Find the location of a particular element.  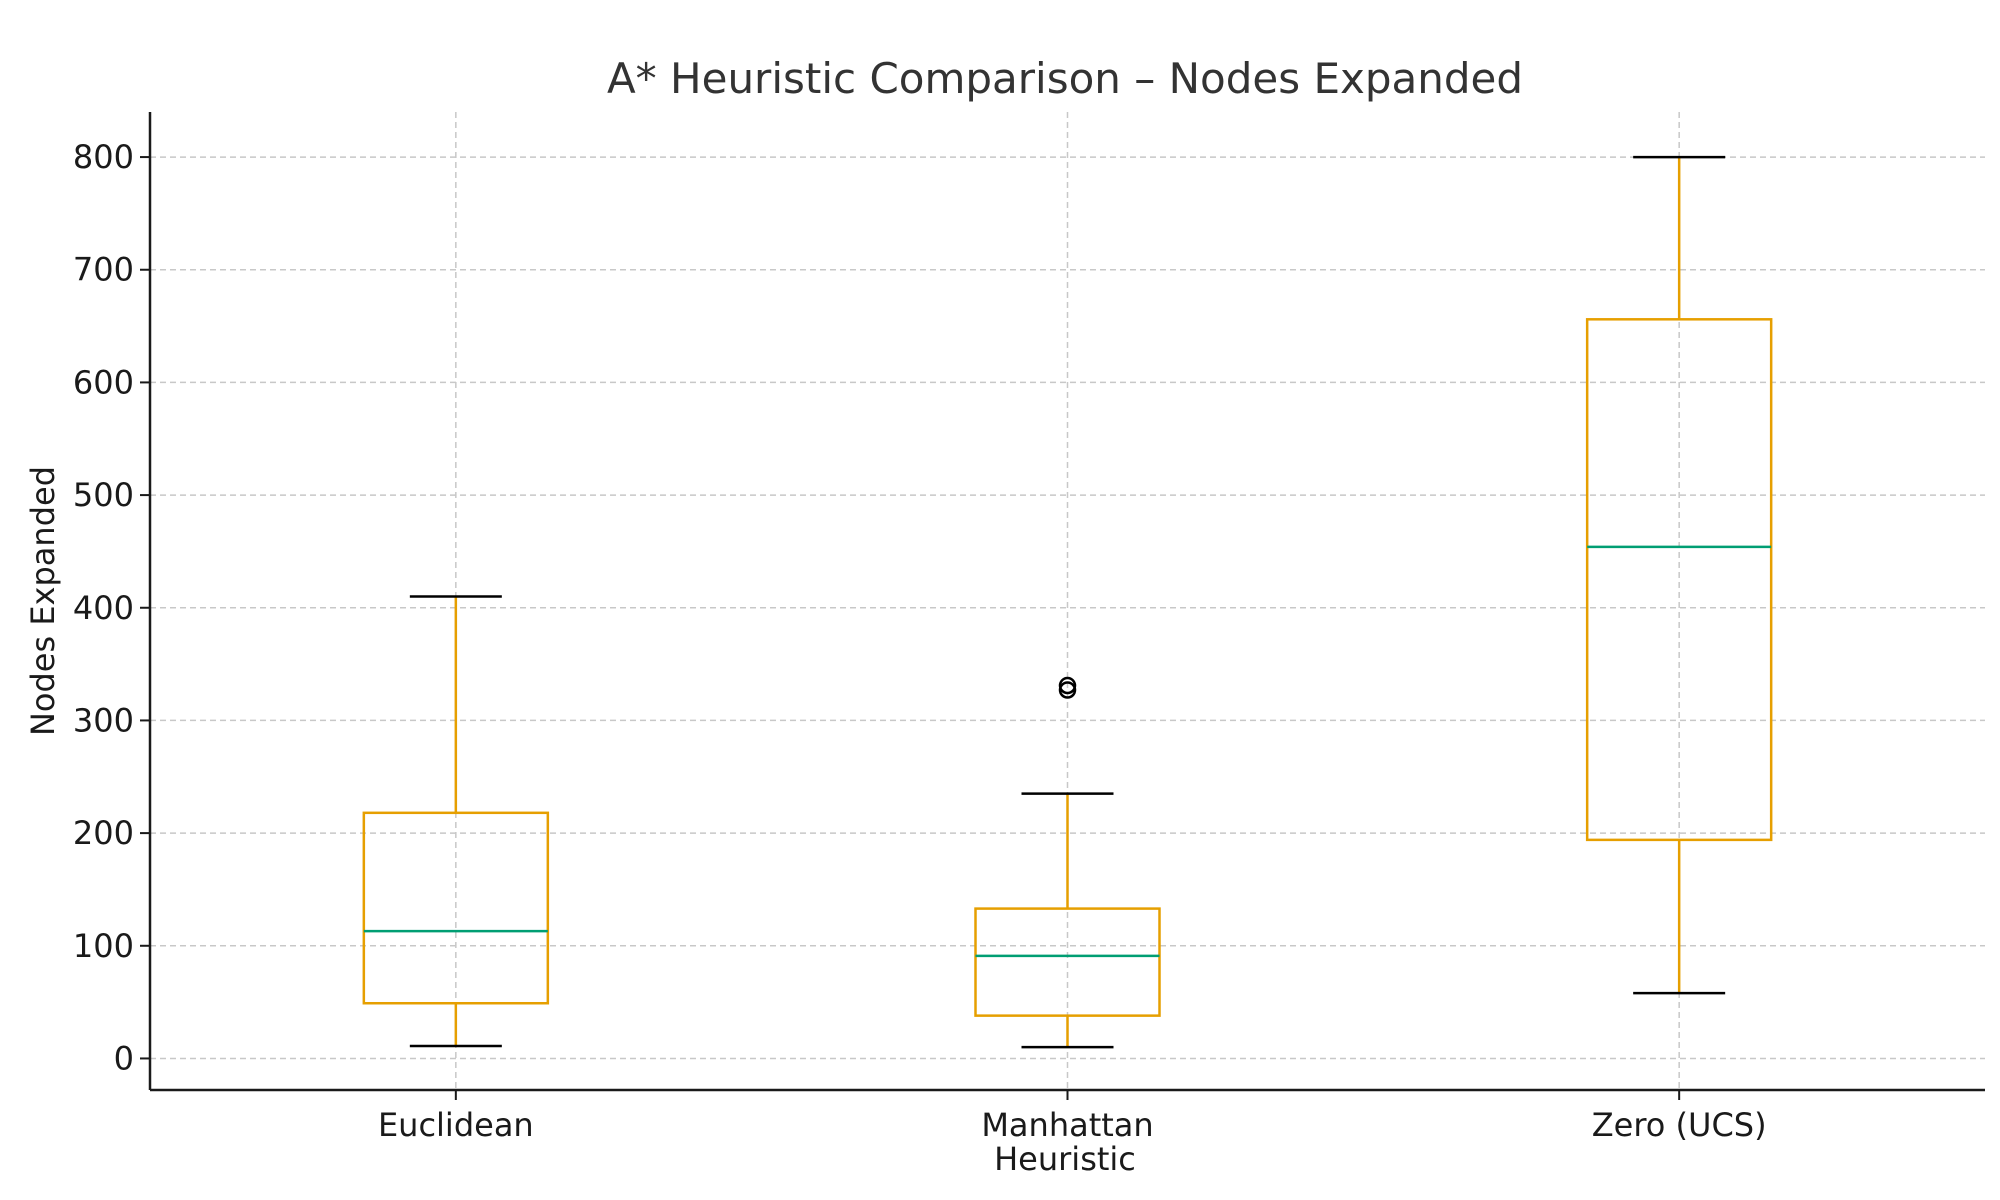

outlier-point is located at coordinates (1067, 685).